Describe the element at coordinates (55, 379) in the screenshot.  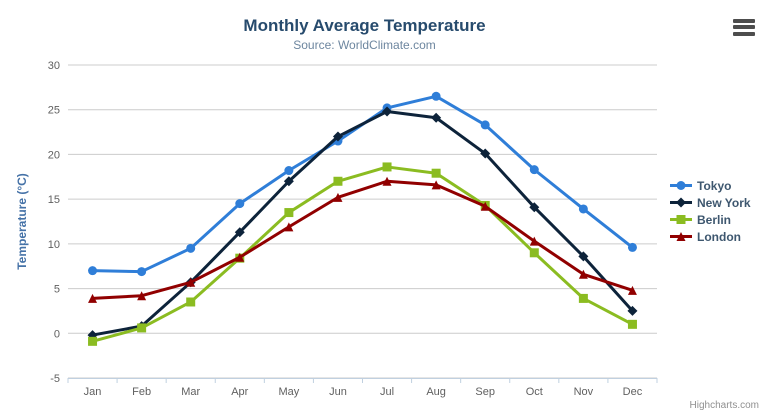
I see `y-axis-tick-label: -5` at that location.